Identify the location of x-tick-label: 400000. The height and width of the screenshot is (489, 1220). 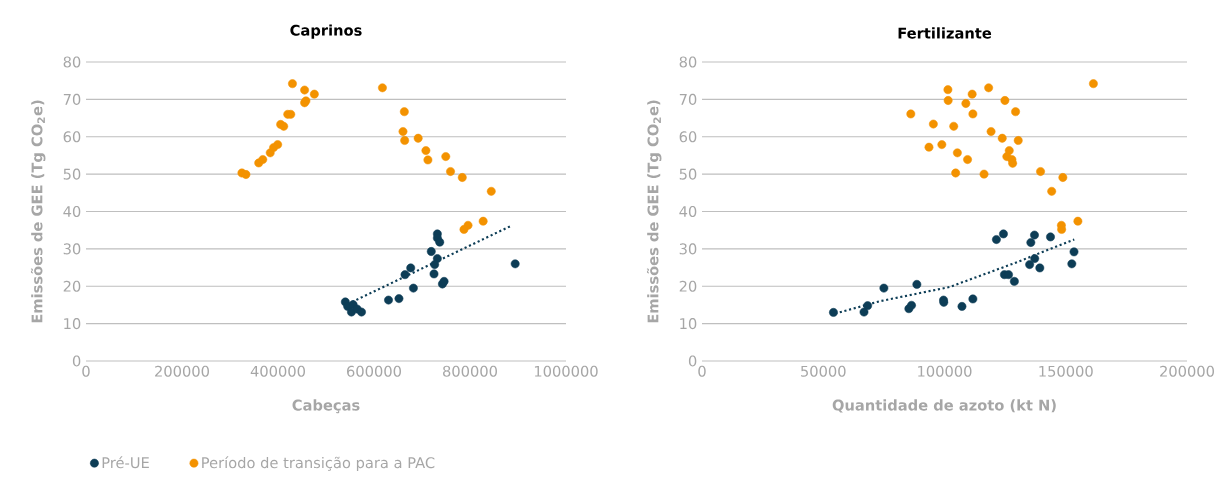
(277, 371).